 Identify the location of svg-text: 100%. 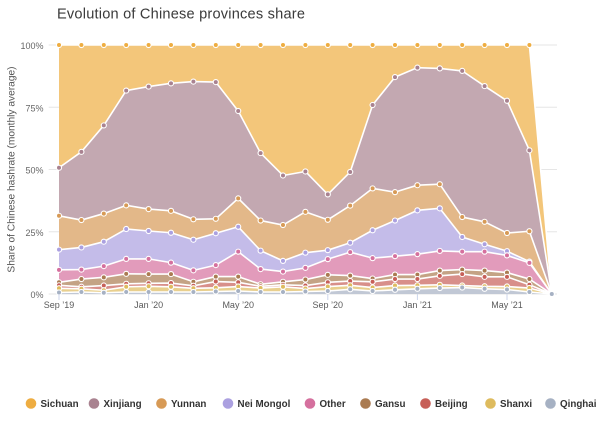
(31, 46).